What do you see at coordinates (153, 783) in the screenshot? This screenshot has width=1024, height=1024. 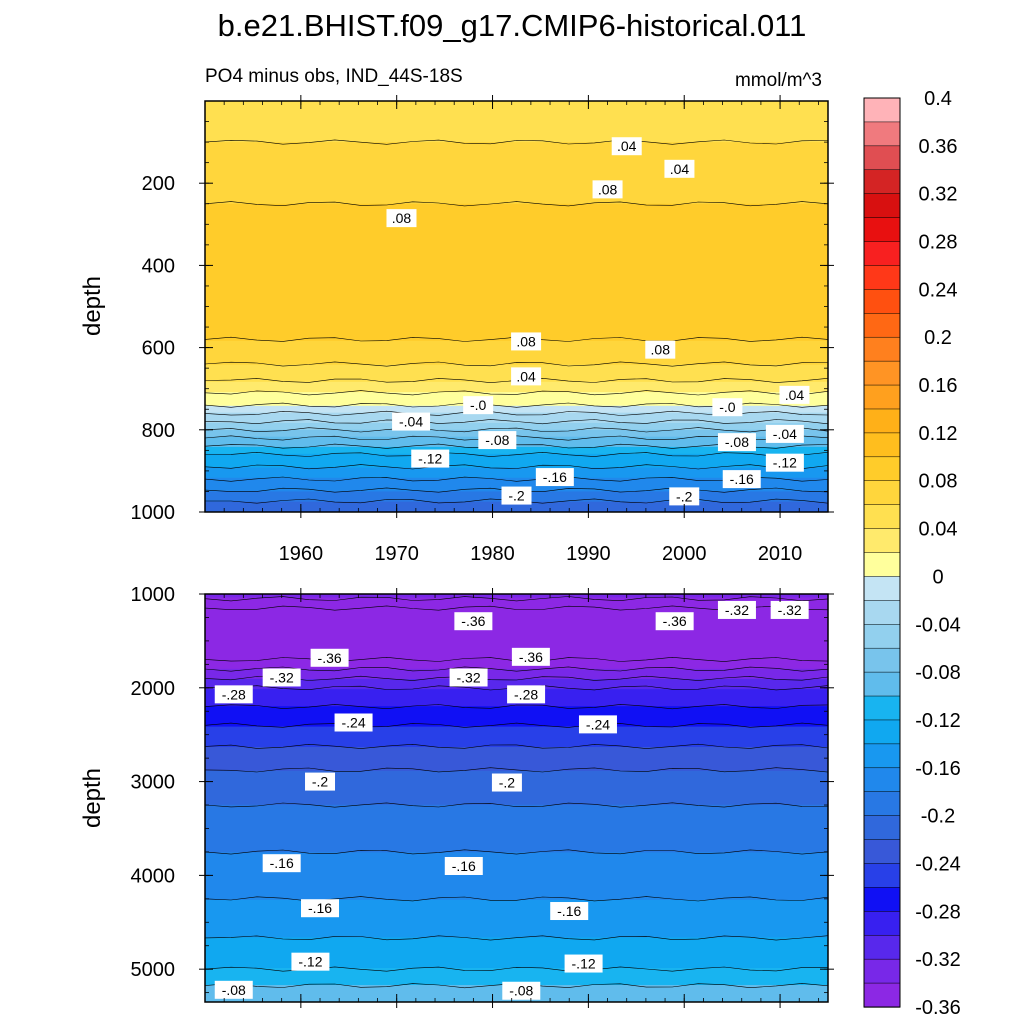 I see `y-tick-label: 3000` at bounding box center [153, 783].